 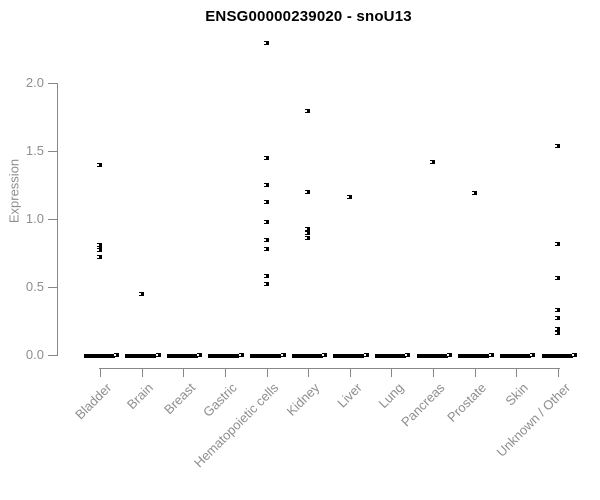 I want to click on y-tick-label: 1.5, so click(x=34, y=151).